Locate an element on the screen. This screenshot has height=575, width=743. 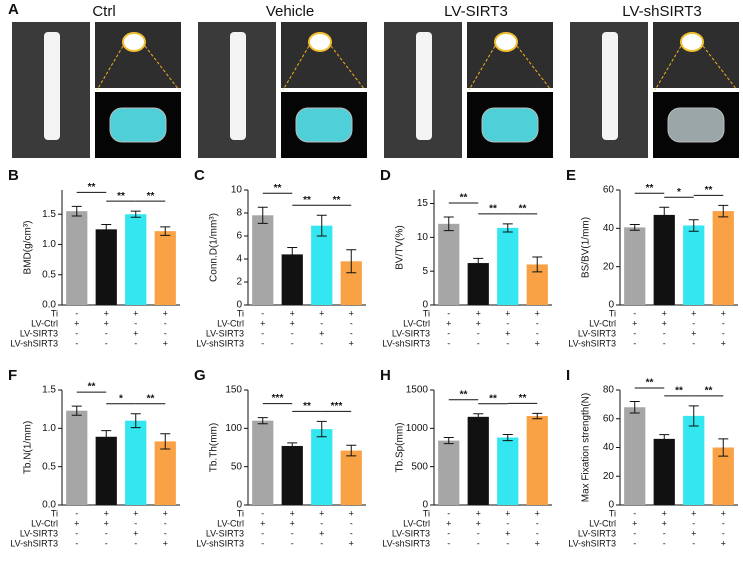
y-tick-label: 60 is located at coordinates (609, 418).